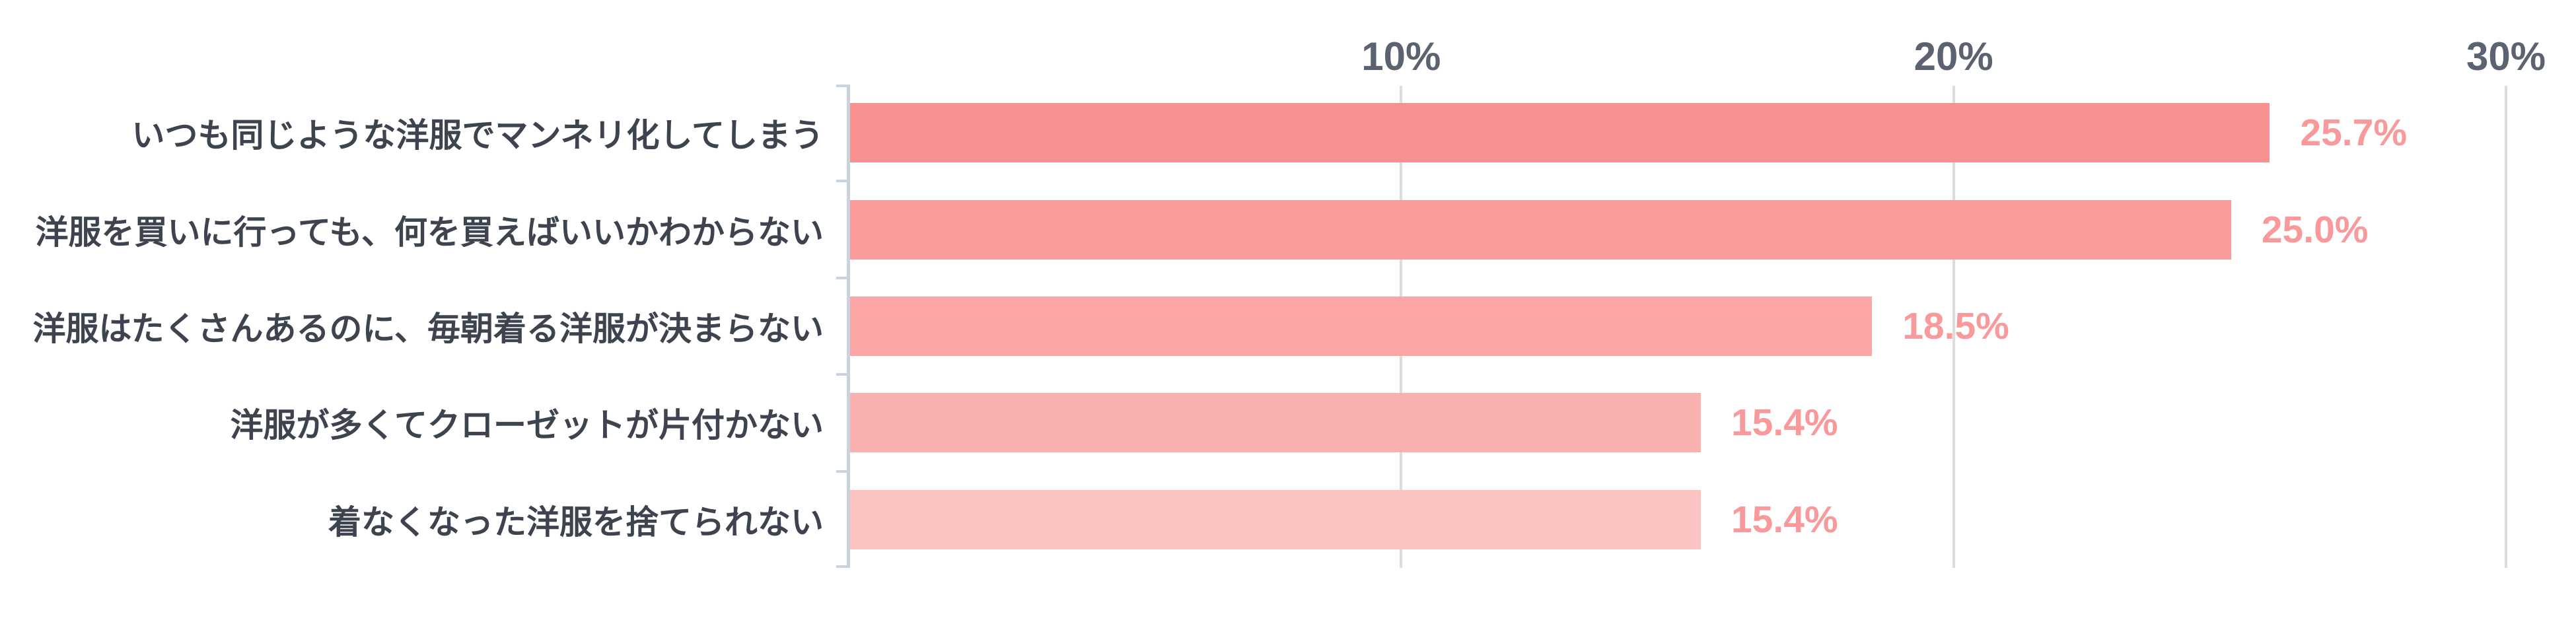 This screenshot has height=626, width=2576. I want to click on bar-track: 25.7%, so click(1713, 133).